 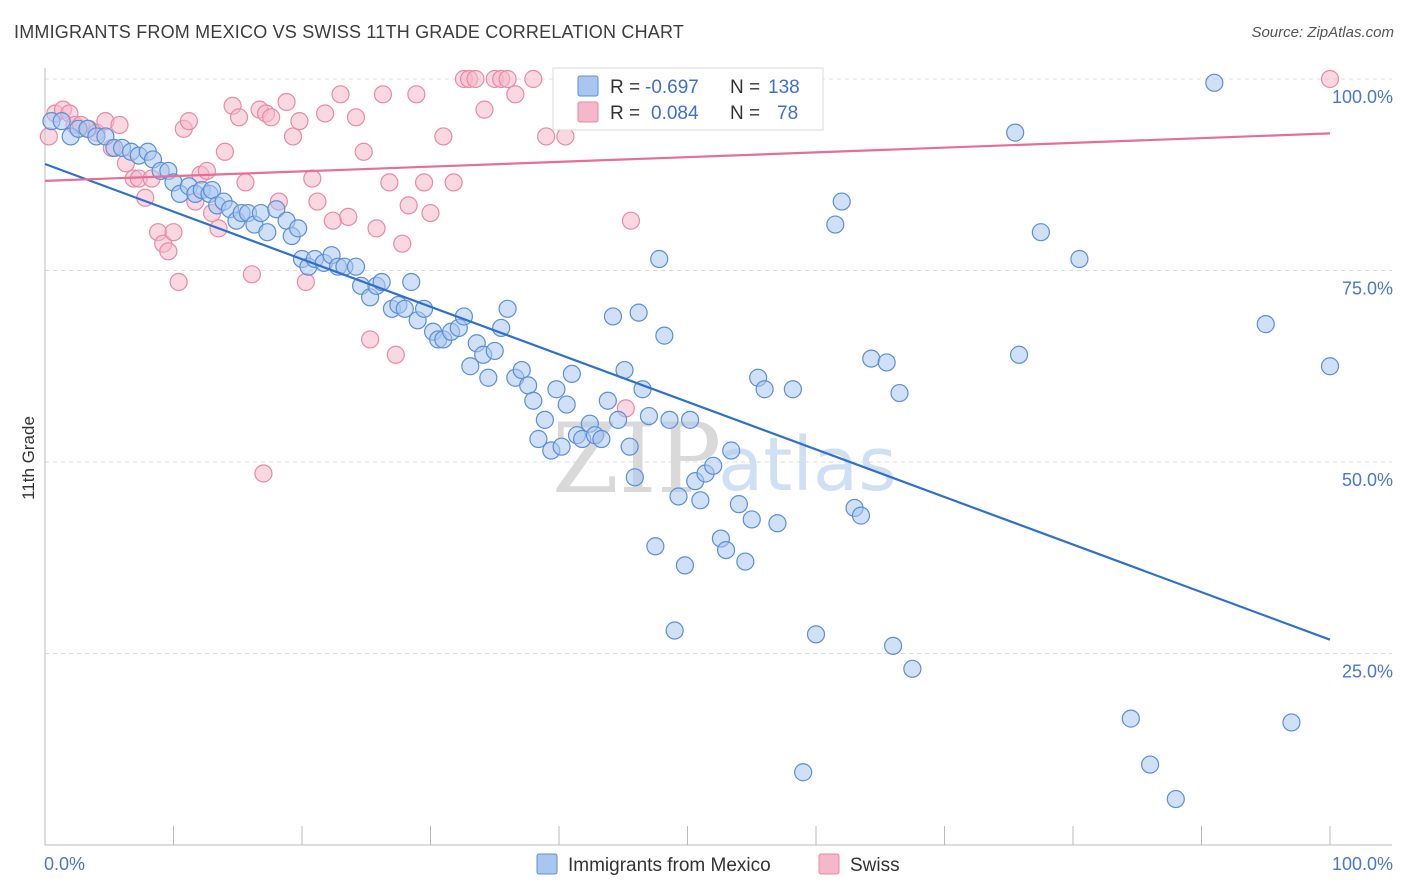 What do you see at coordinates (625, 87) in the screenshot?
I see `legend-r-label-mexico: R =` at bounding box center [625, 87].